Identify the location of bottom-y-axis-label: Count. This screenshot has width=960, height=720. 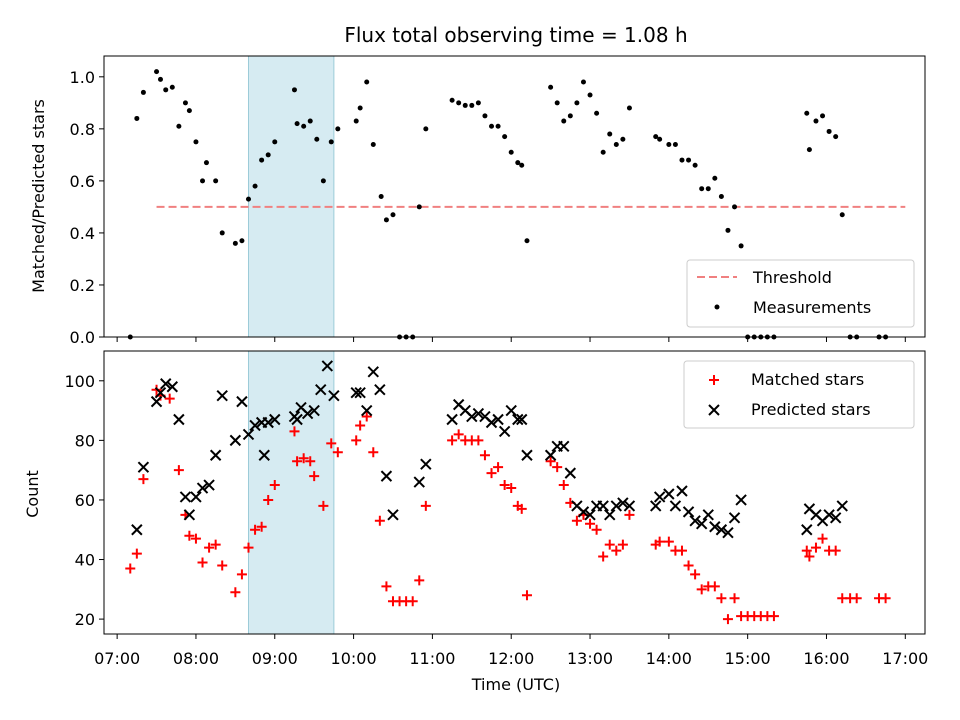
(32, 494).